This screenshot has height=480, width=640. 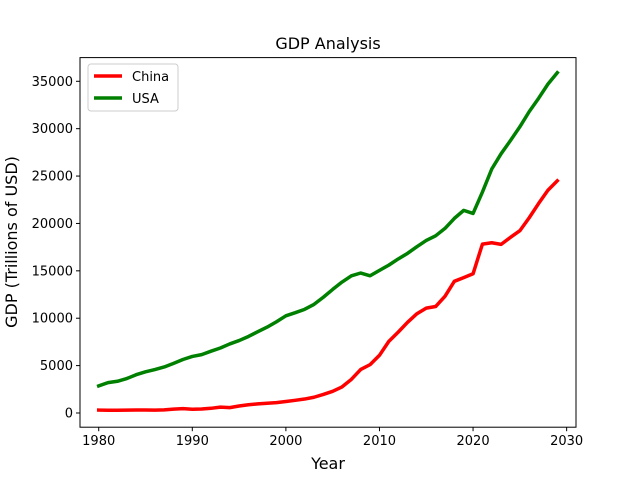 I want to click on x-tick-label: 1980, so click(x=98, y=441).